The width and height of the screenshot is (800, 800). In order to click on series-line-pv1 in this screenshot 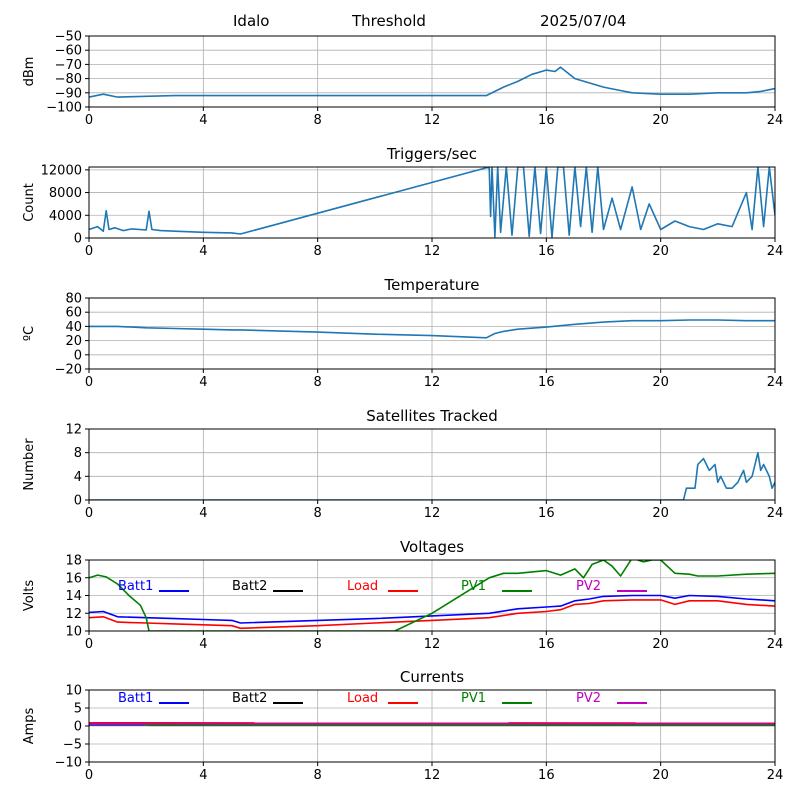, I will do `click(432, 595)`.